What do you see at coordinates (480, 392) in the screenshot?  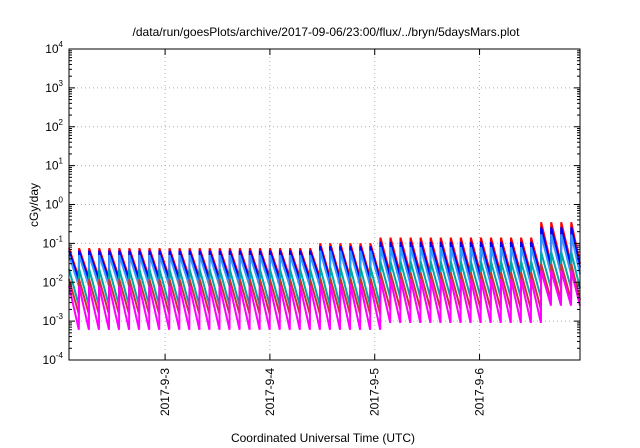 I see `x-tick-label: 2017-9-6` at bounding box center [480, 392].